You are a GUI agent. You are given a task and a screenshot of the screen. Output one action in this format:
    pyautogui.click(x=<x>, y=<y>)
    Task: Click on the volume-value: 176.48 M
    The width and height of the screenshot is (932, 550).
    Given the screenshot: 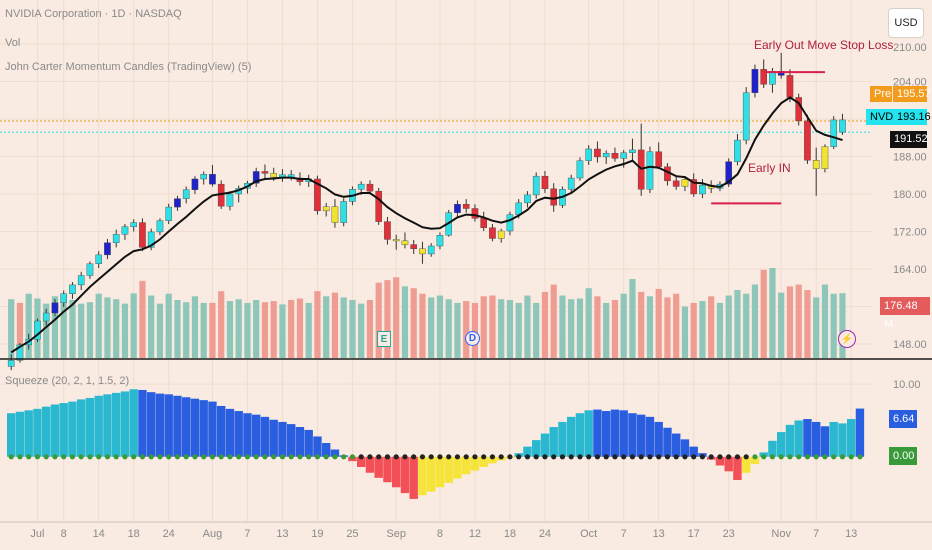 What is the action you would take?
    pyautogui.click(x=905, y=313)
    